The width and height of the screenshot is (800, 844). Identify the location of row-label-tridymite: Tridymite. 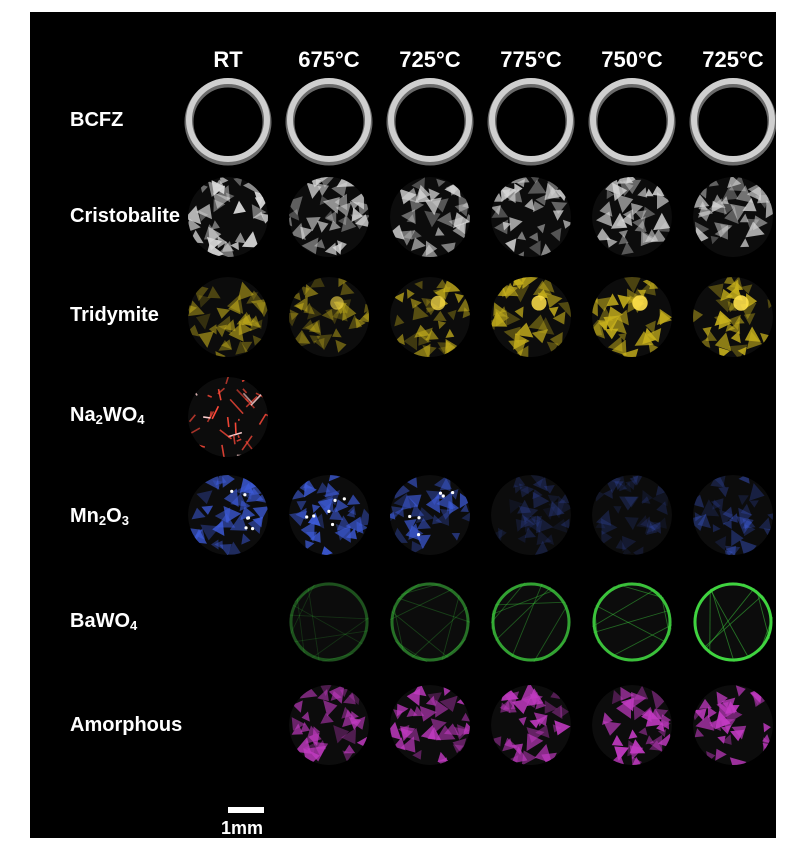
(114, 315).